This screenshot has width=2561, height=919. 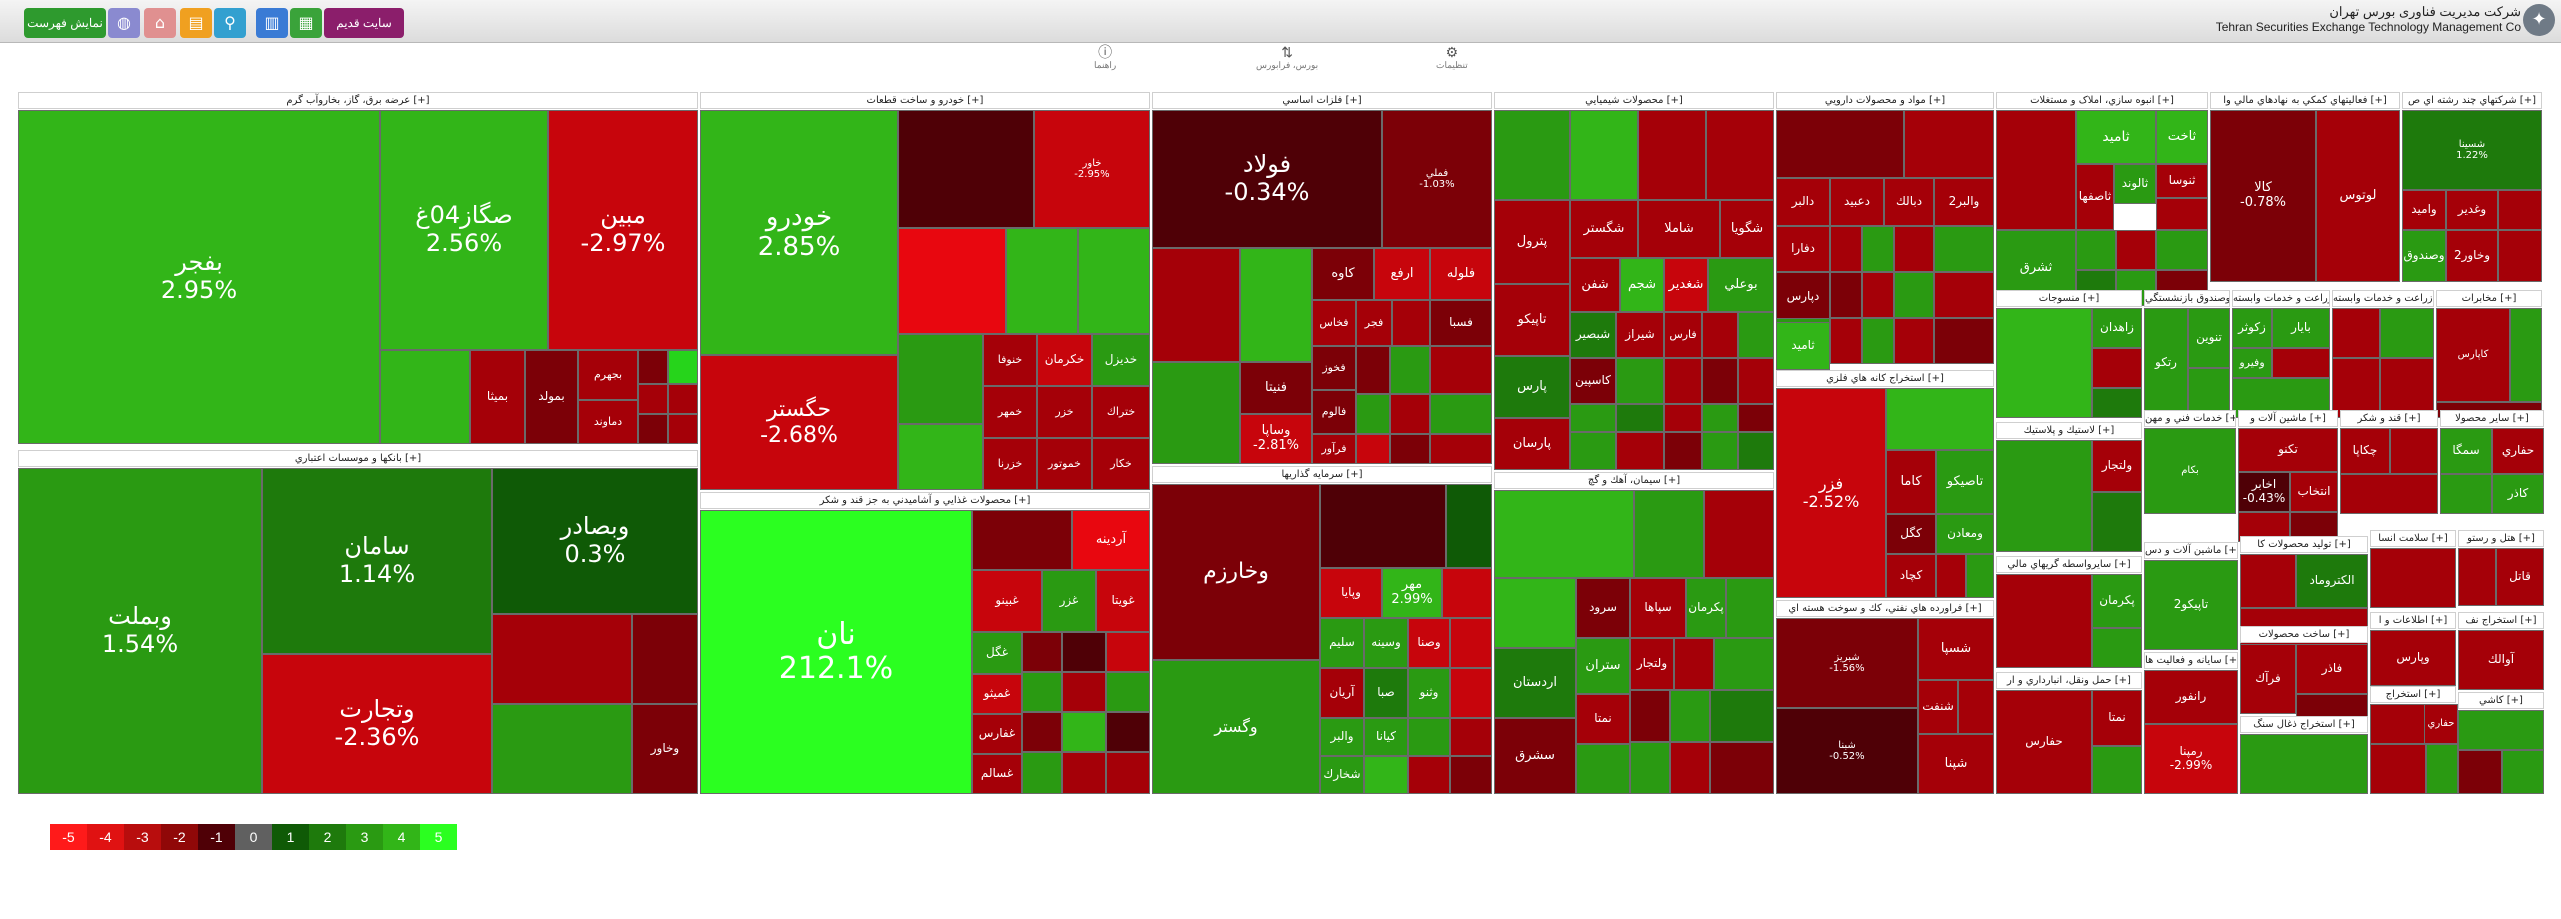 What do you see at coordinates (1123, 601) in the screenshot?
I see `stock-tile: غويتا` at bounding box center [1123, 601].